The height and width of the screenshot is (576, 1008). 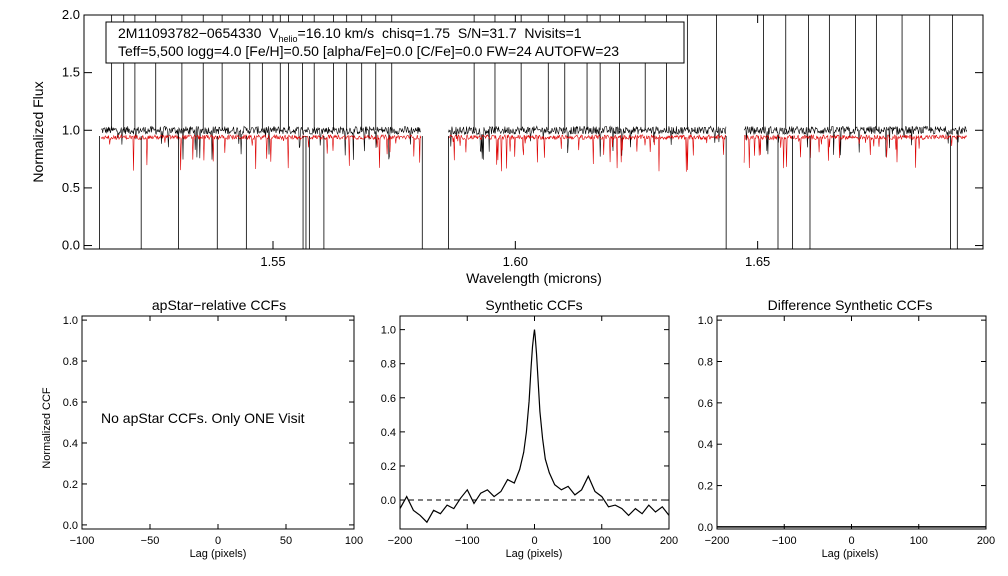 I want to click on synthetic-ccf-line, so click(x=534, y=426).